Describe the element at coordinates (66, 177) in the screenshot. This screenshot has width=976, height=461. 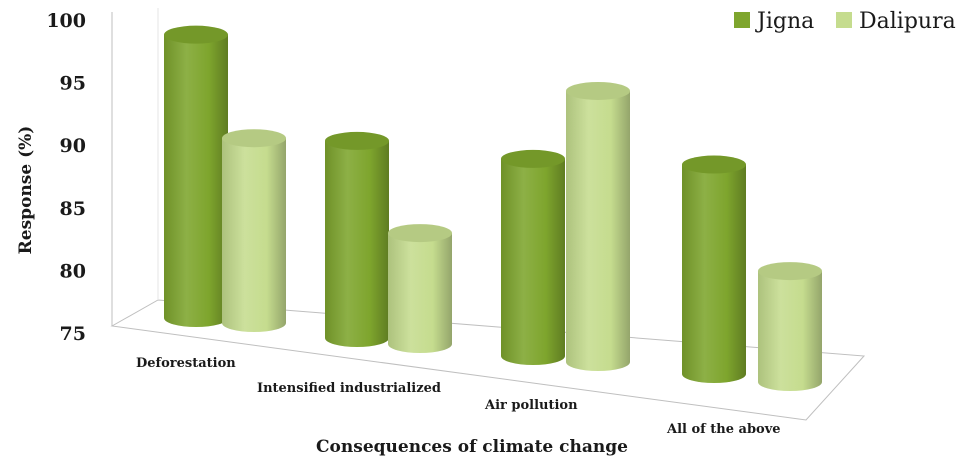
I see `y-tick-labels: 75 80 85 90 95 100` at that location.